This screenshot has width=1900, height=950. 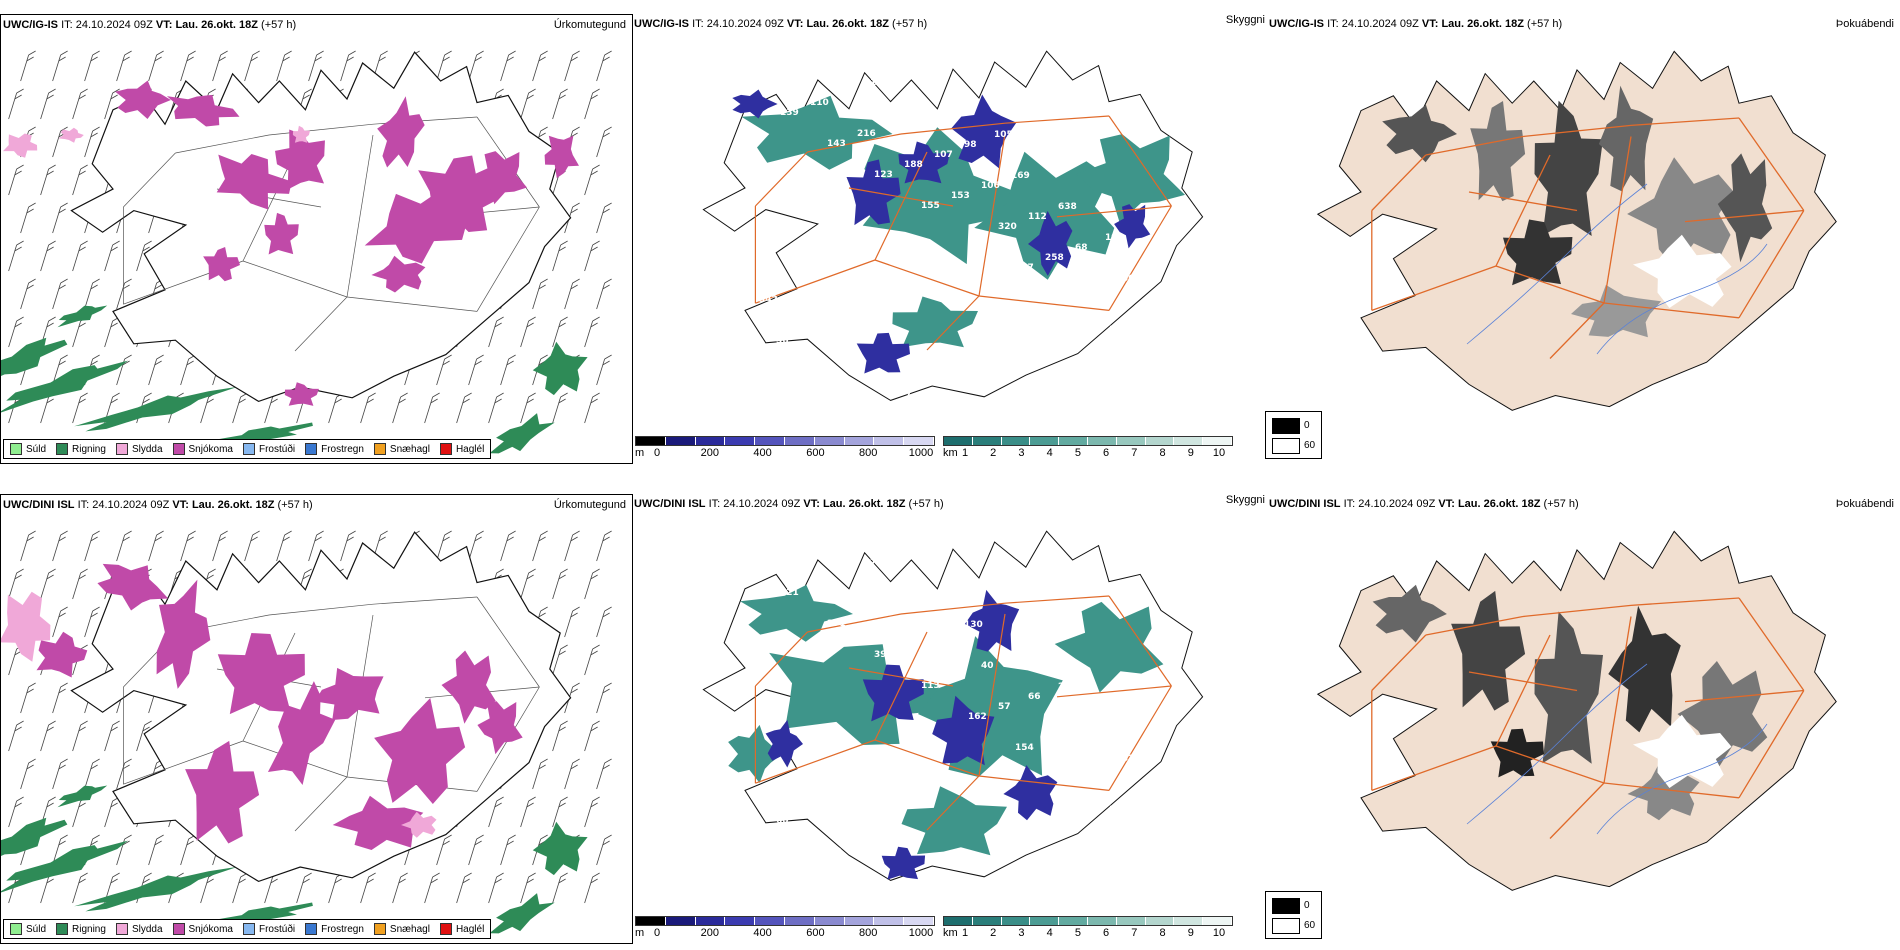 I want to click on visibility-value-label: 119, so click(x=956, y=104).